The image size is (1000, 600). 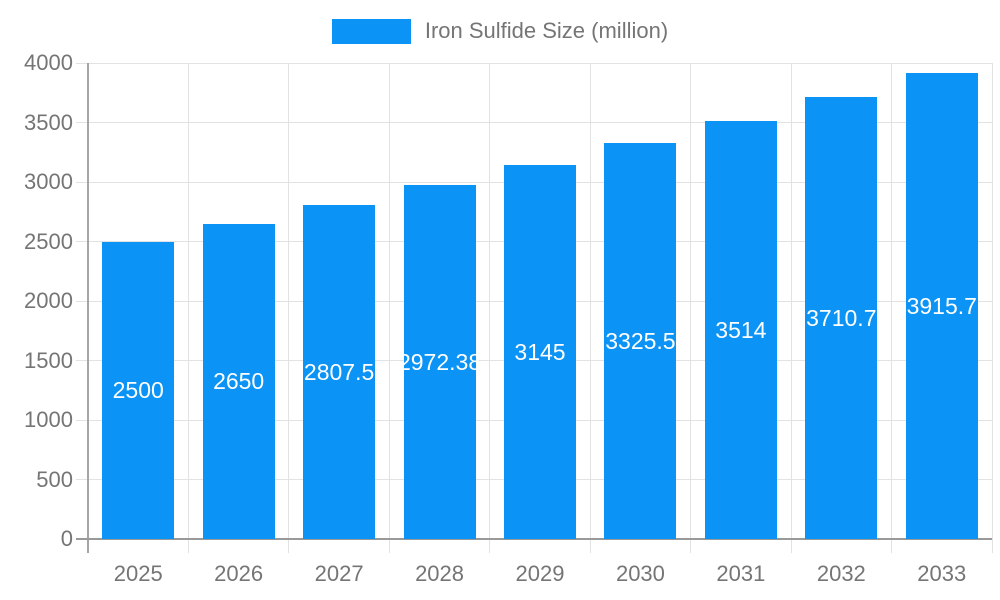 What do you see at coordinates (48, 419) in the screenshot?
I see `y-axis-tick-label: 1000` at bounding box center [48, 419].